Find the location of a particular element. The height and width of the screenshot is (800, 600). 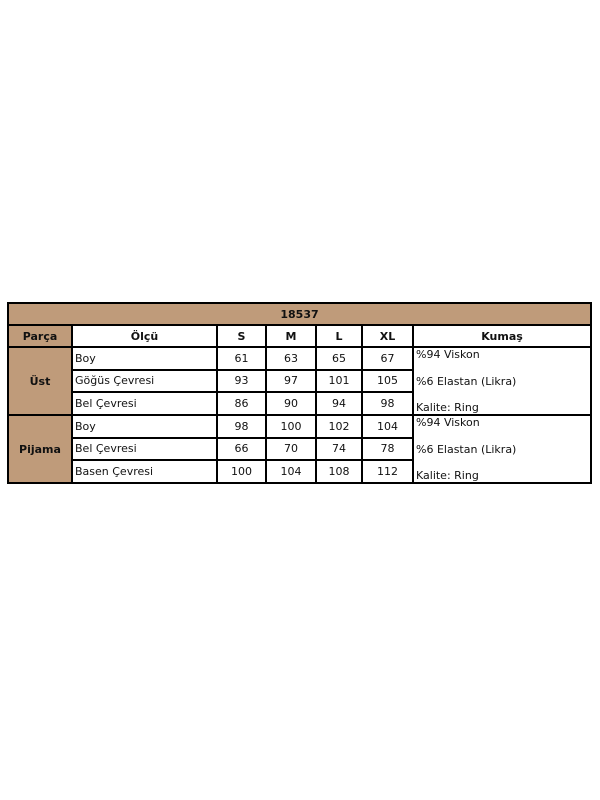

value-cell: 112 is located at coordinates (387, 471).